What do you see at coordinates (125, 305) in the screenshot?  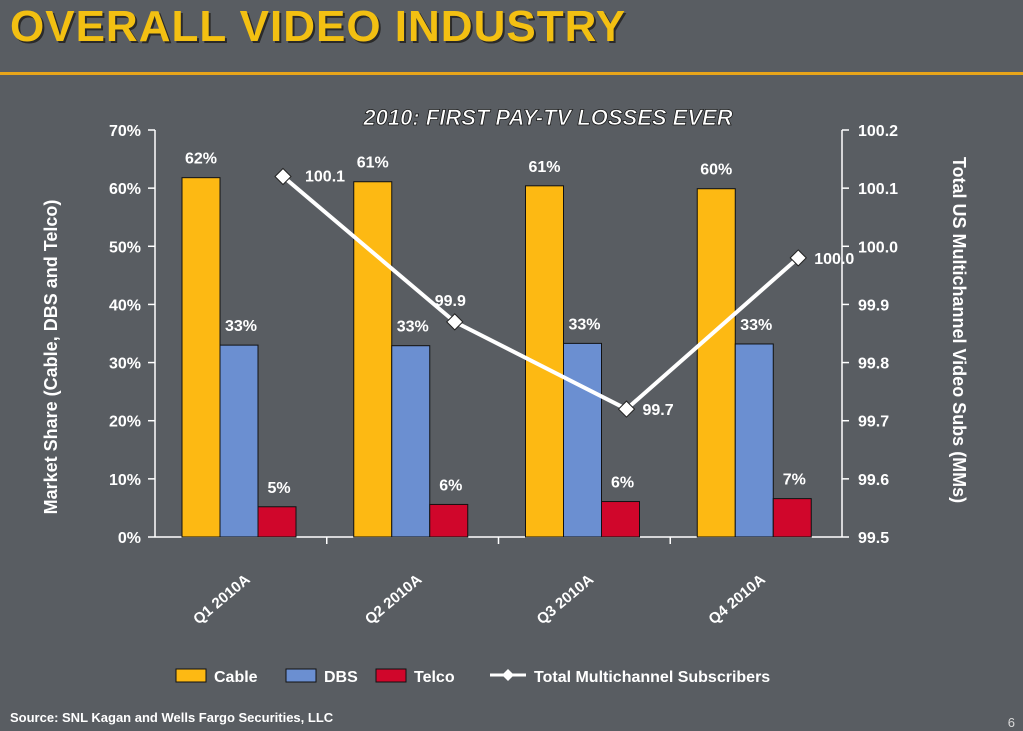 I see `left-tick-label: 40%` at bounding box center [125, 305].